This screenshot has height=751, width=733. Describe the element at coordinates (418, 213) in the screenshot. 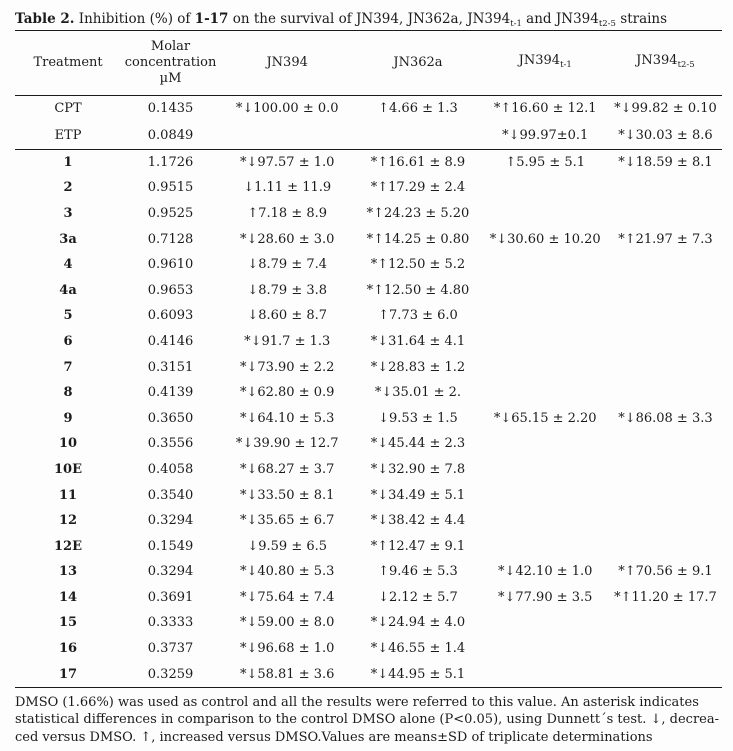

I see `jn362a-value-cell: *↑24.23 ± 5.20` at that location.